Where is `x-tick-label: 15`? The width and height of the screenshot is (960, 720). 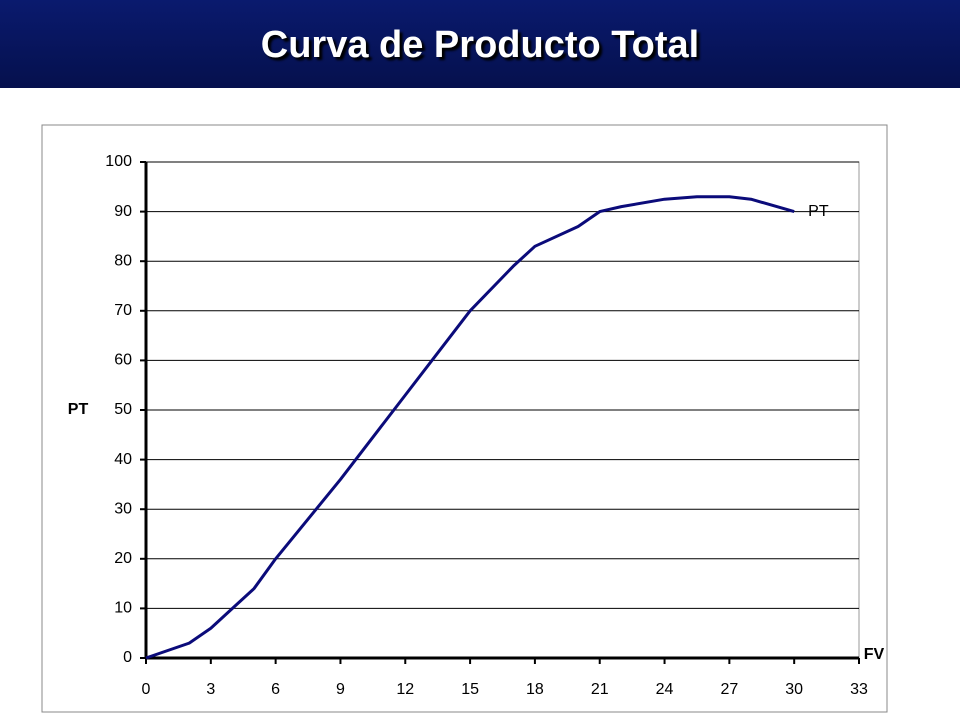 x-tick-label: 15 is located at coordinates (470, 689).